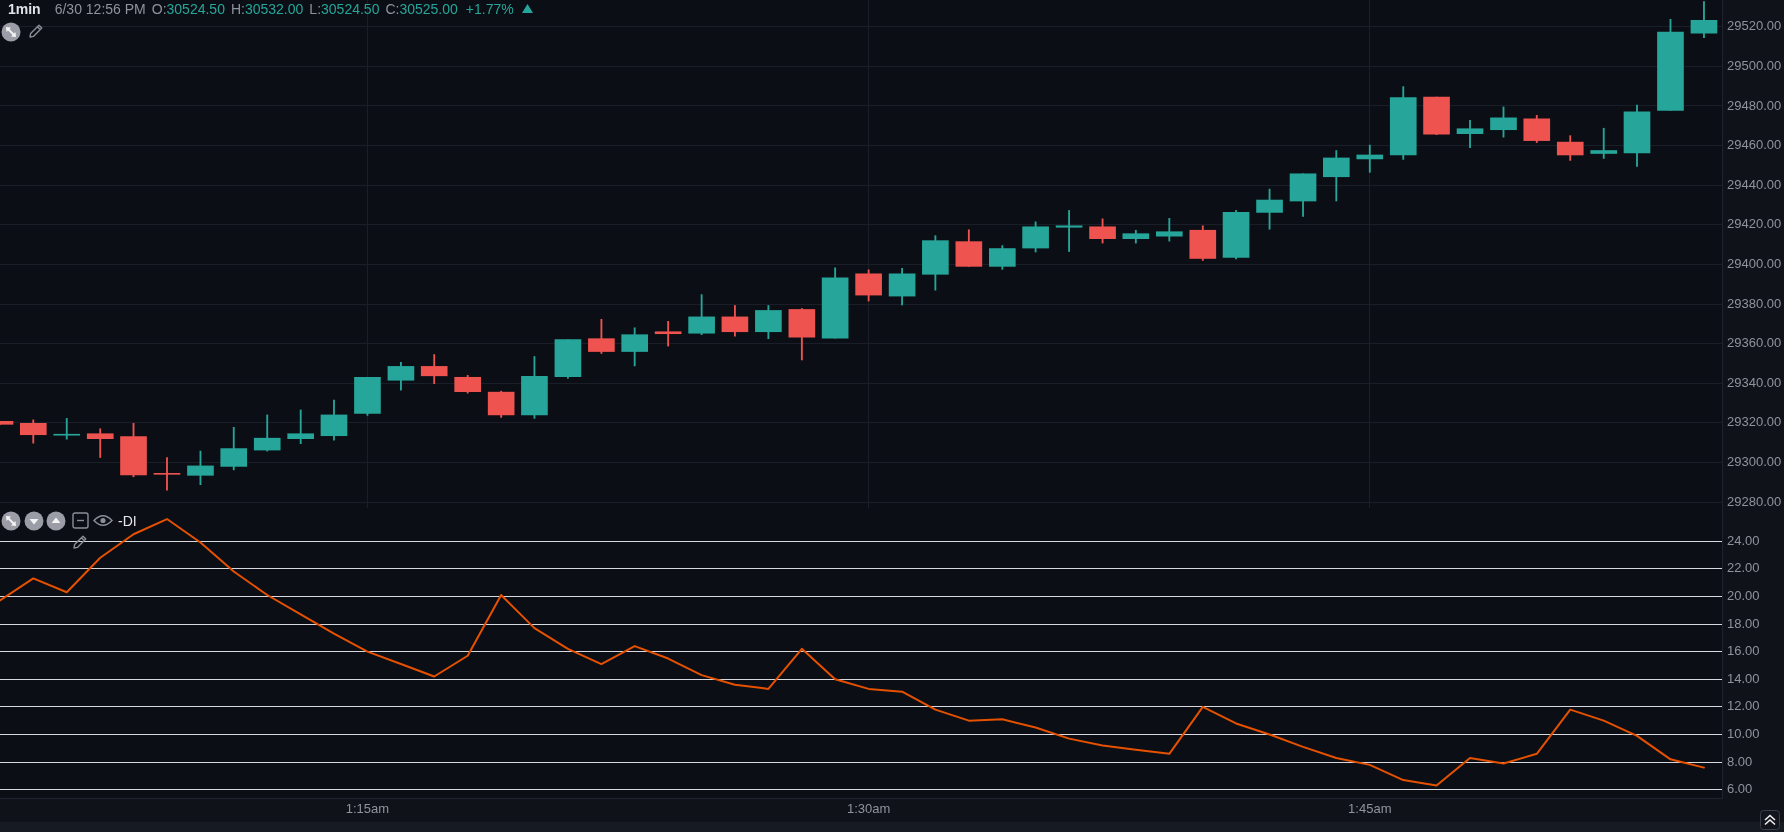 The image size is (1784, 832). I want to click on y-tick-label: 29320.00, so click(1754, 422).